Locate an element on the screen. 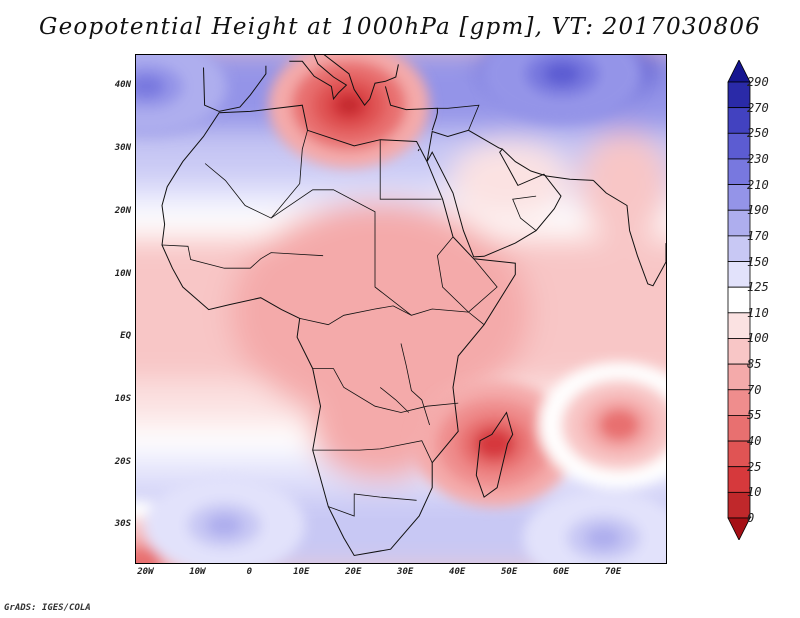 Image resolution: width=800 pixels, height=618 pixels. lon-tick-label: 0 is located at coordinates (249, 572).